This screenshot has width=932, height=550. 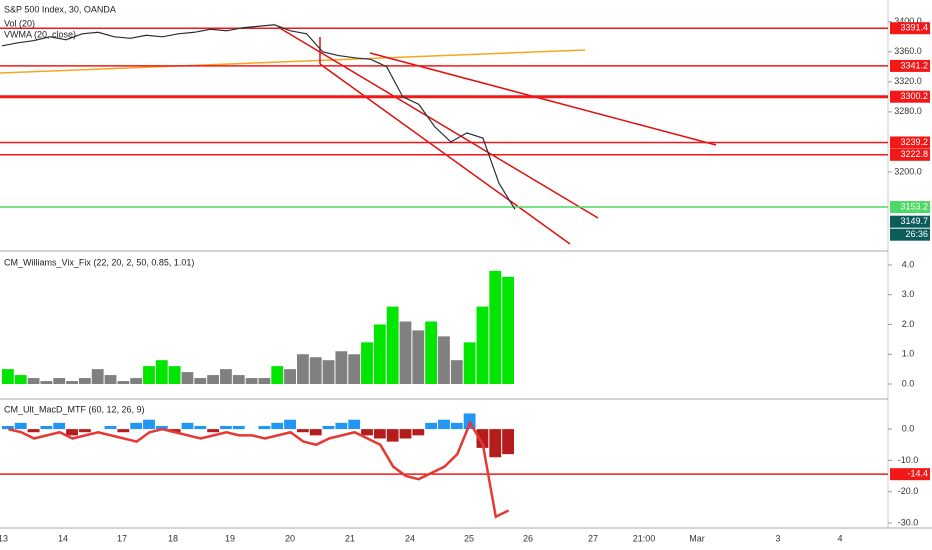 What do you see at coordinates (908, 21) in the screenshot?
I see `y-tick-label: 3400.0` at bounding box center [908, 21].